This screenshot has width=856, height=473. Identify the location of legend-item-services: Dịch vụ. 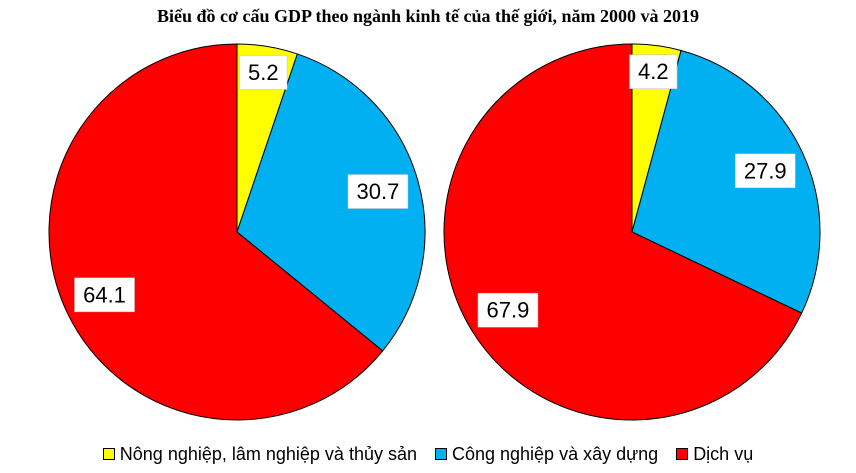
(714, 454).